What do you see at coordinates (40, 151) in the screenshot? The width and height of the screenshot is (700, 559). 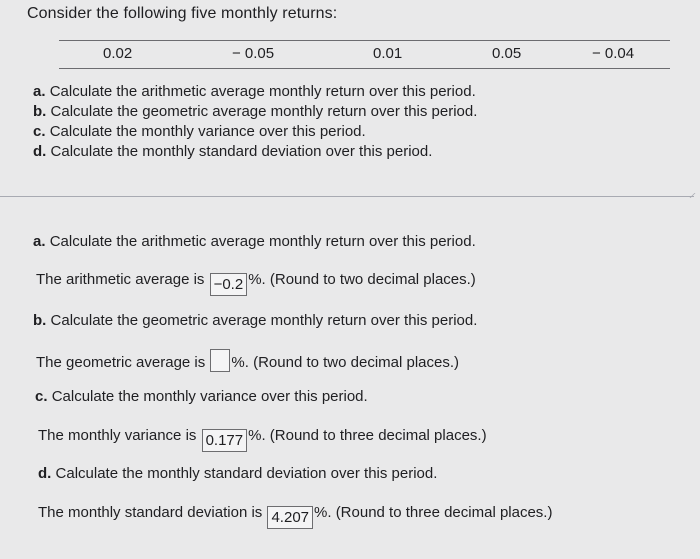 I see `question-letter: d.` at bounding box center [40, 151].